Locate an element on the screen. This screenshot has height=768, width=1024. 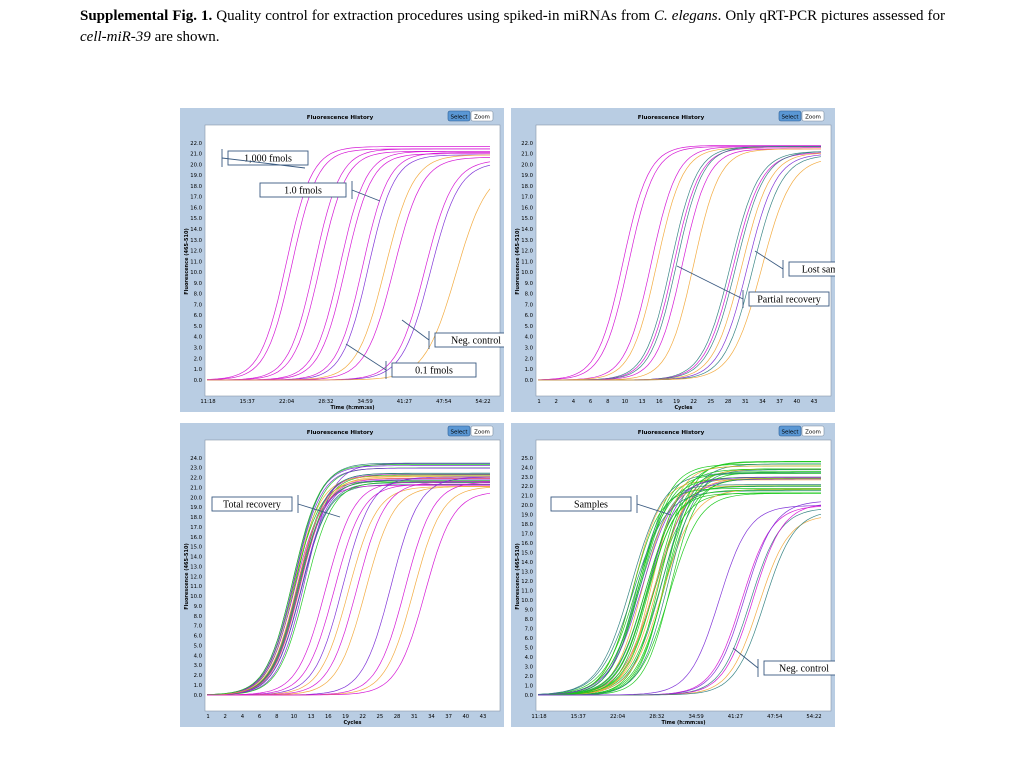
y-tick-label: 1.0 is located at coordinates (198, 686).